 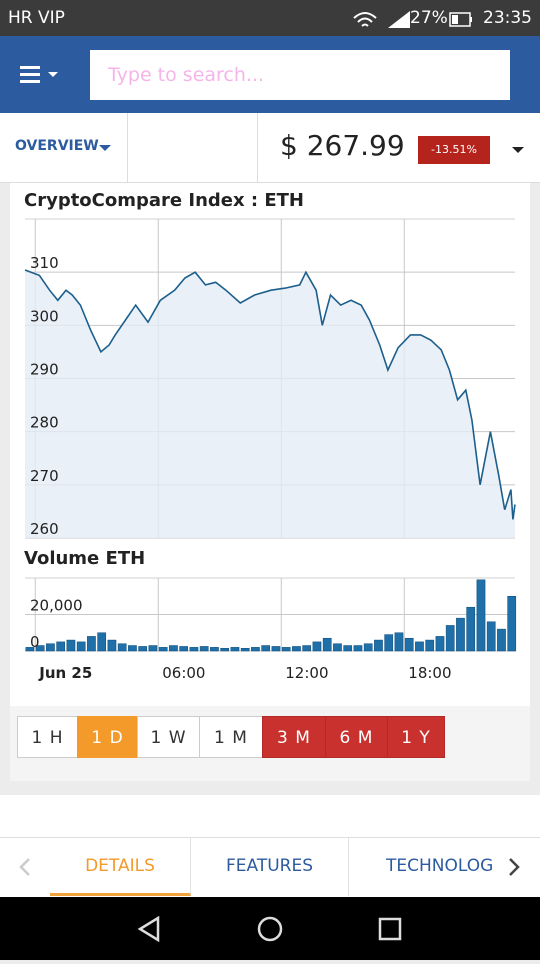 I want to click on range-button: 1 D, so click(x=107, y=737).